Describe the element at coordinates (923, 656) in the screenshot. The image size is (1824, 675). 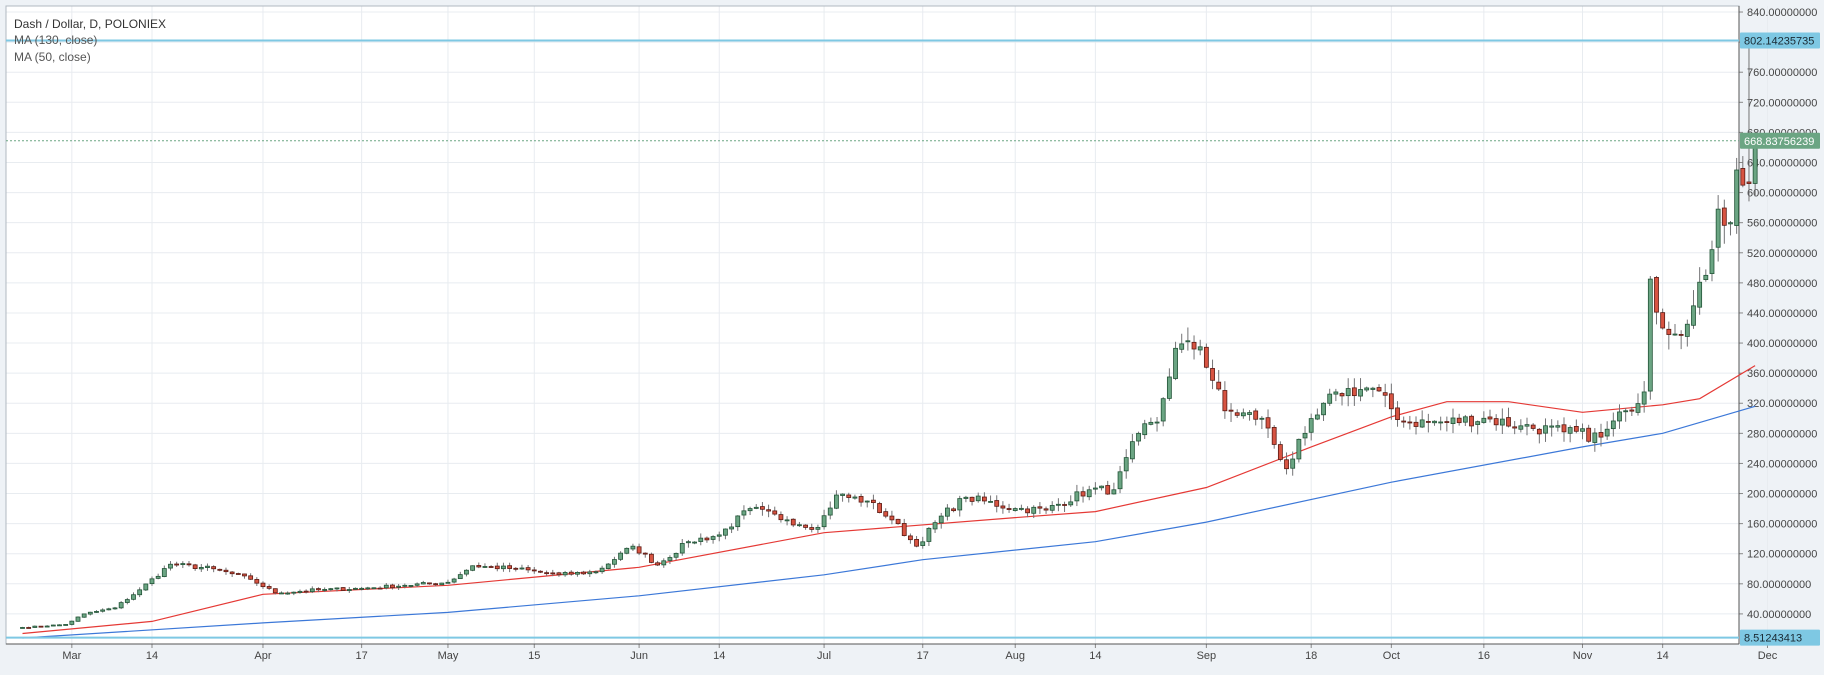
I see `x-tick-label: 17` at that location.